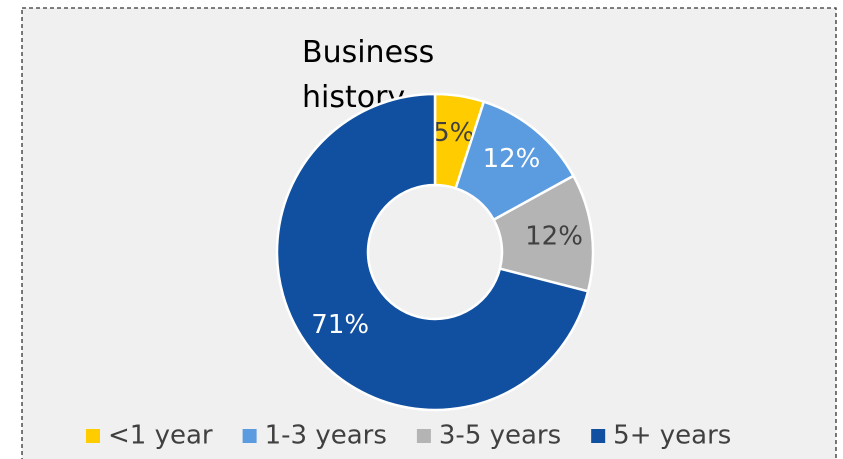  Describe the element at coordinates (368, 75) in the screenshot. I see `chart-title: Business history` at that location.